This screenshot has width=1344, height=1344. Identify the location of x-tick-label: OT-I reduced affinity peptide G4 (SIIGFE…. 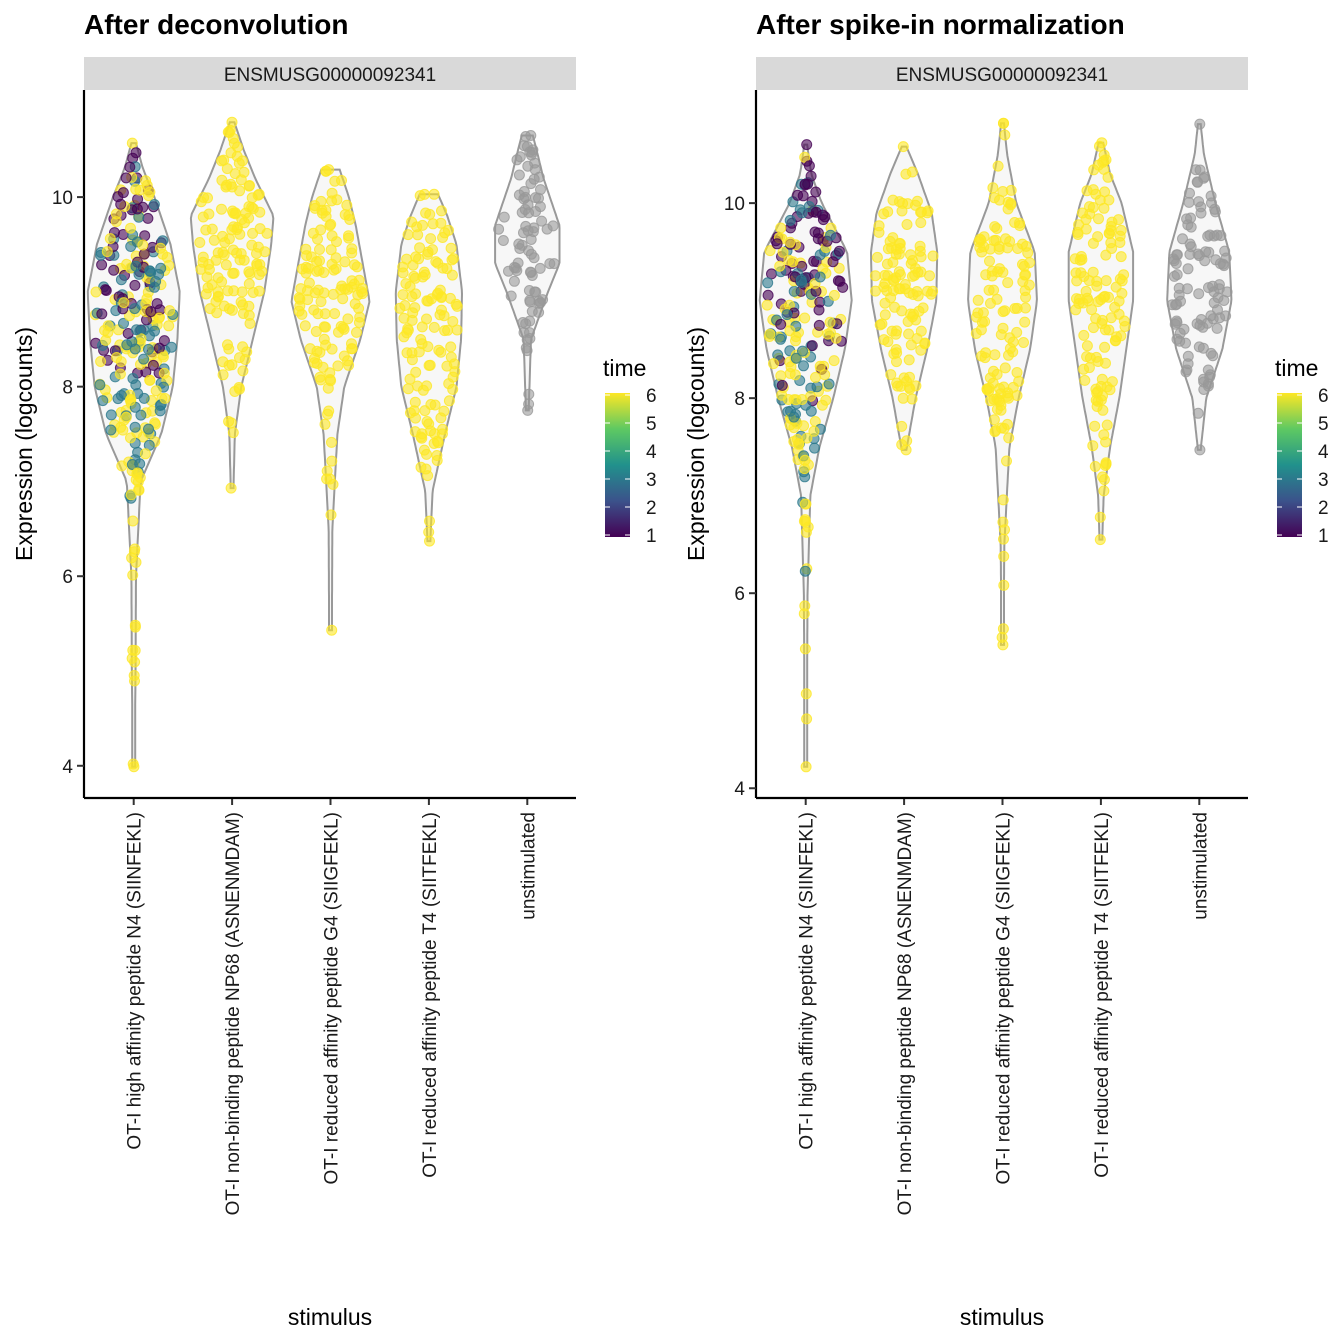
(1004, 998).